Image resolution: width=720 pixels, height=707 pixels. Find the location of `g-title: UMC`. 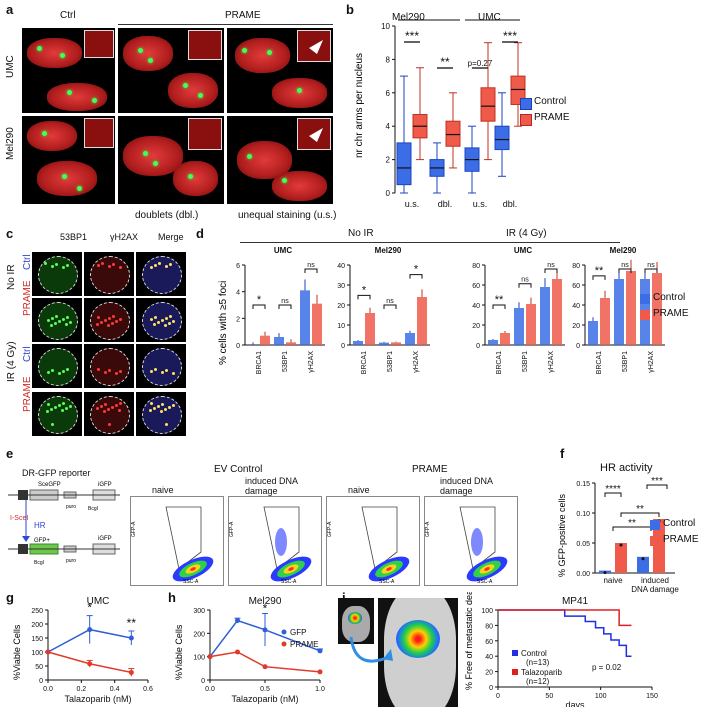

g-title: UMC is located at coordinates (98, 601).